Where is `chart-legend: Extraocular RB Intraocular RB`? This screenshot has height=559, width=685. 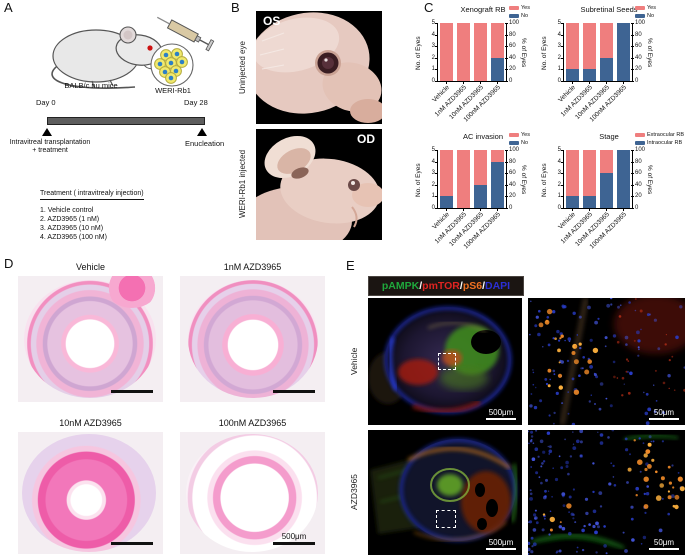 chart-legend: Extraocular RB Intraocular RB is located at coordinates (659, 140).